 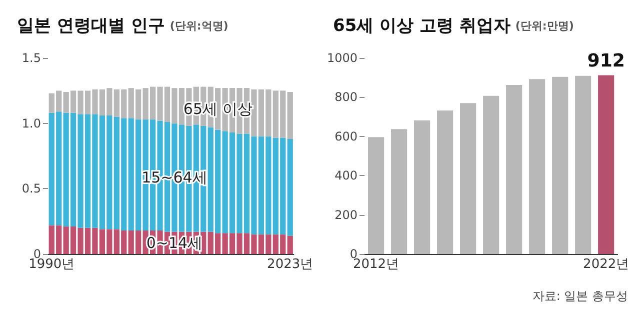 I want to click on series-label: 65세 이상, so click(x=217, y=109).